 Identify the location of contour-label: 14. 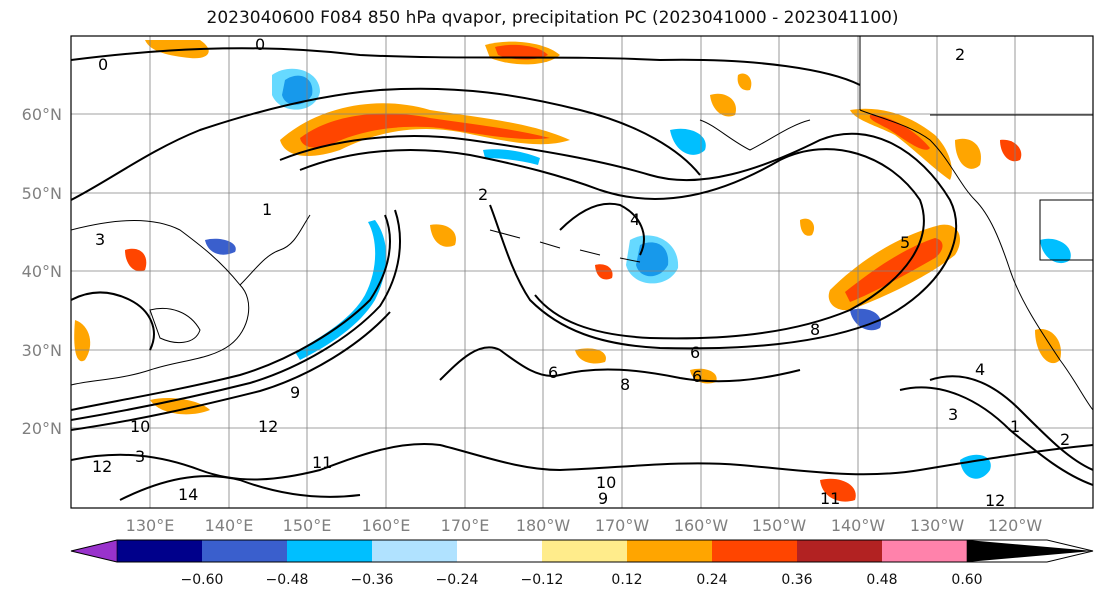
(188, 494).